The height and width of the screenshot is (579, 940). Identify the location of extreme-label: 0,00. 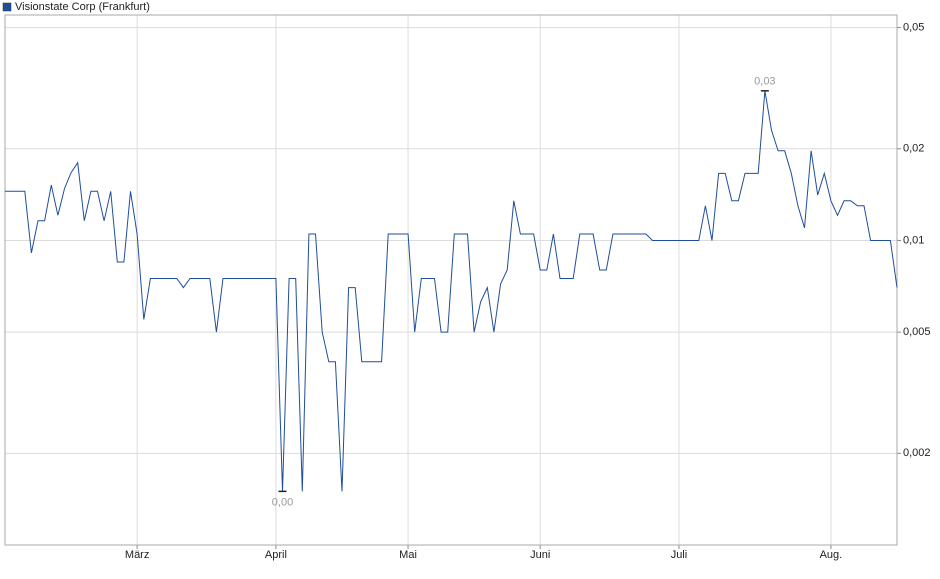
(282, 502).